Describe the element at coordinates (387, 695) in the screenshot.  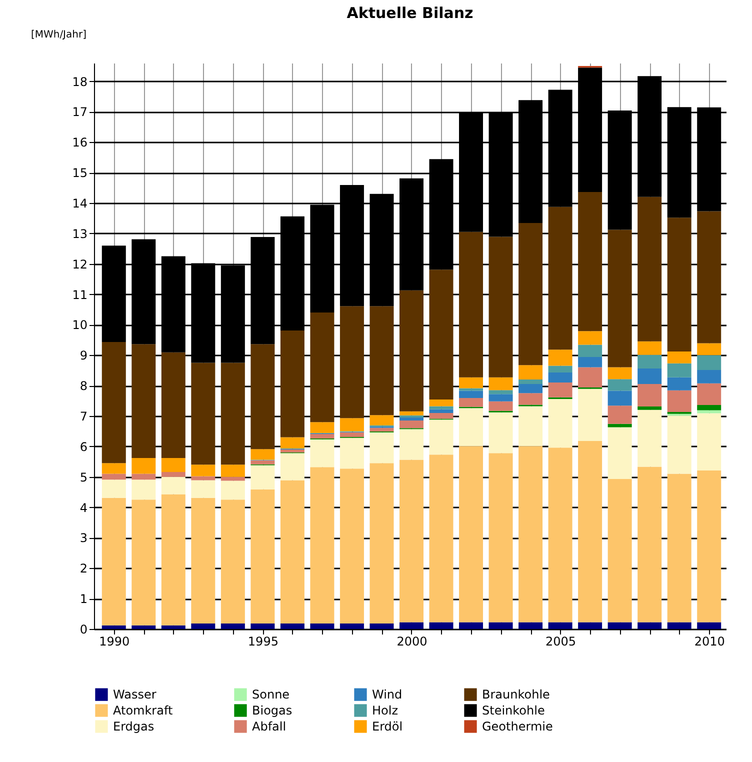
I see `legend-label: Wind` at that location.